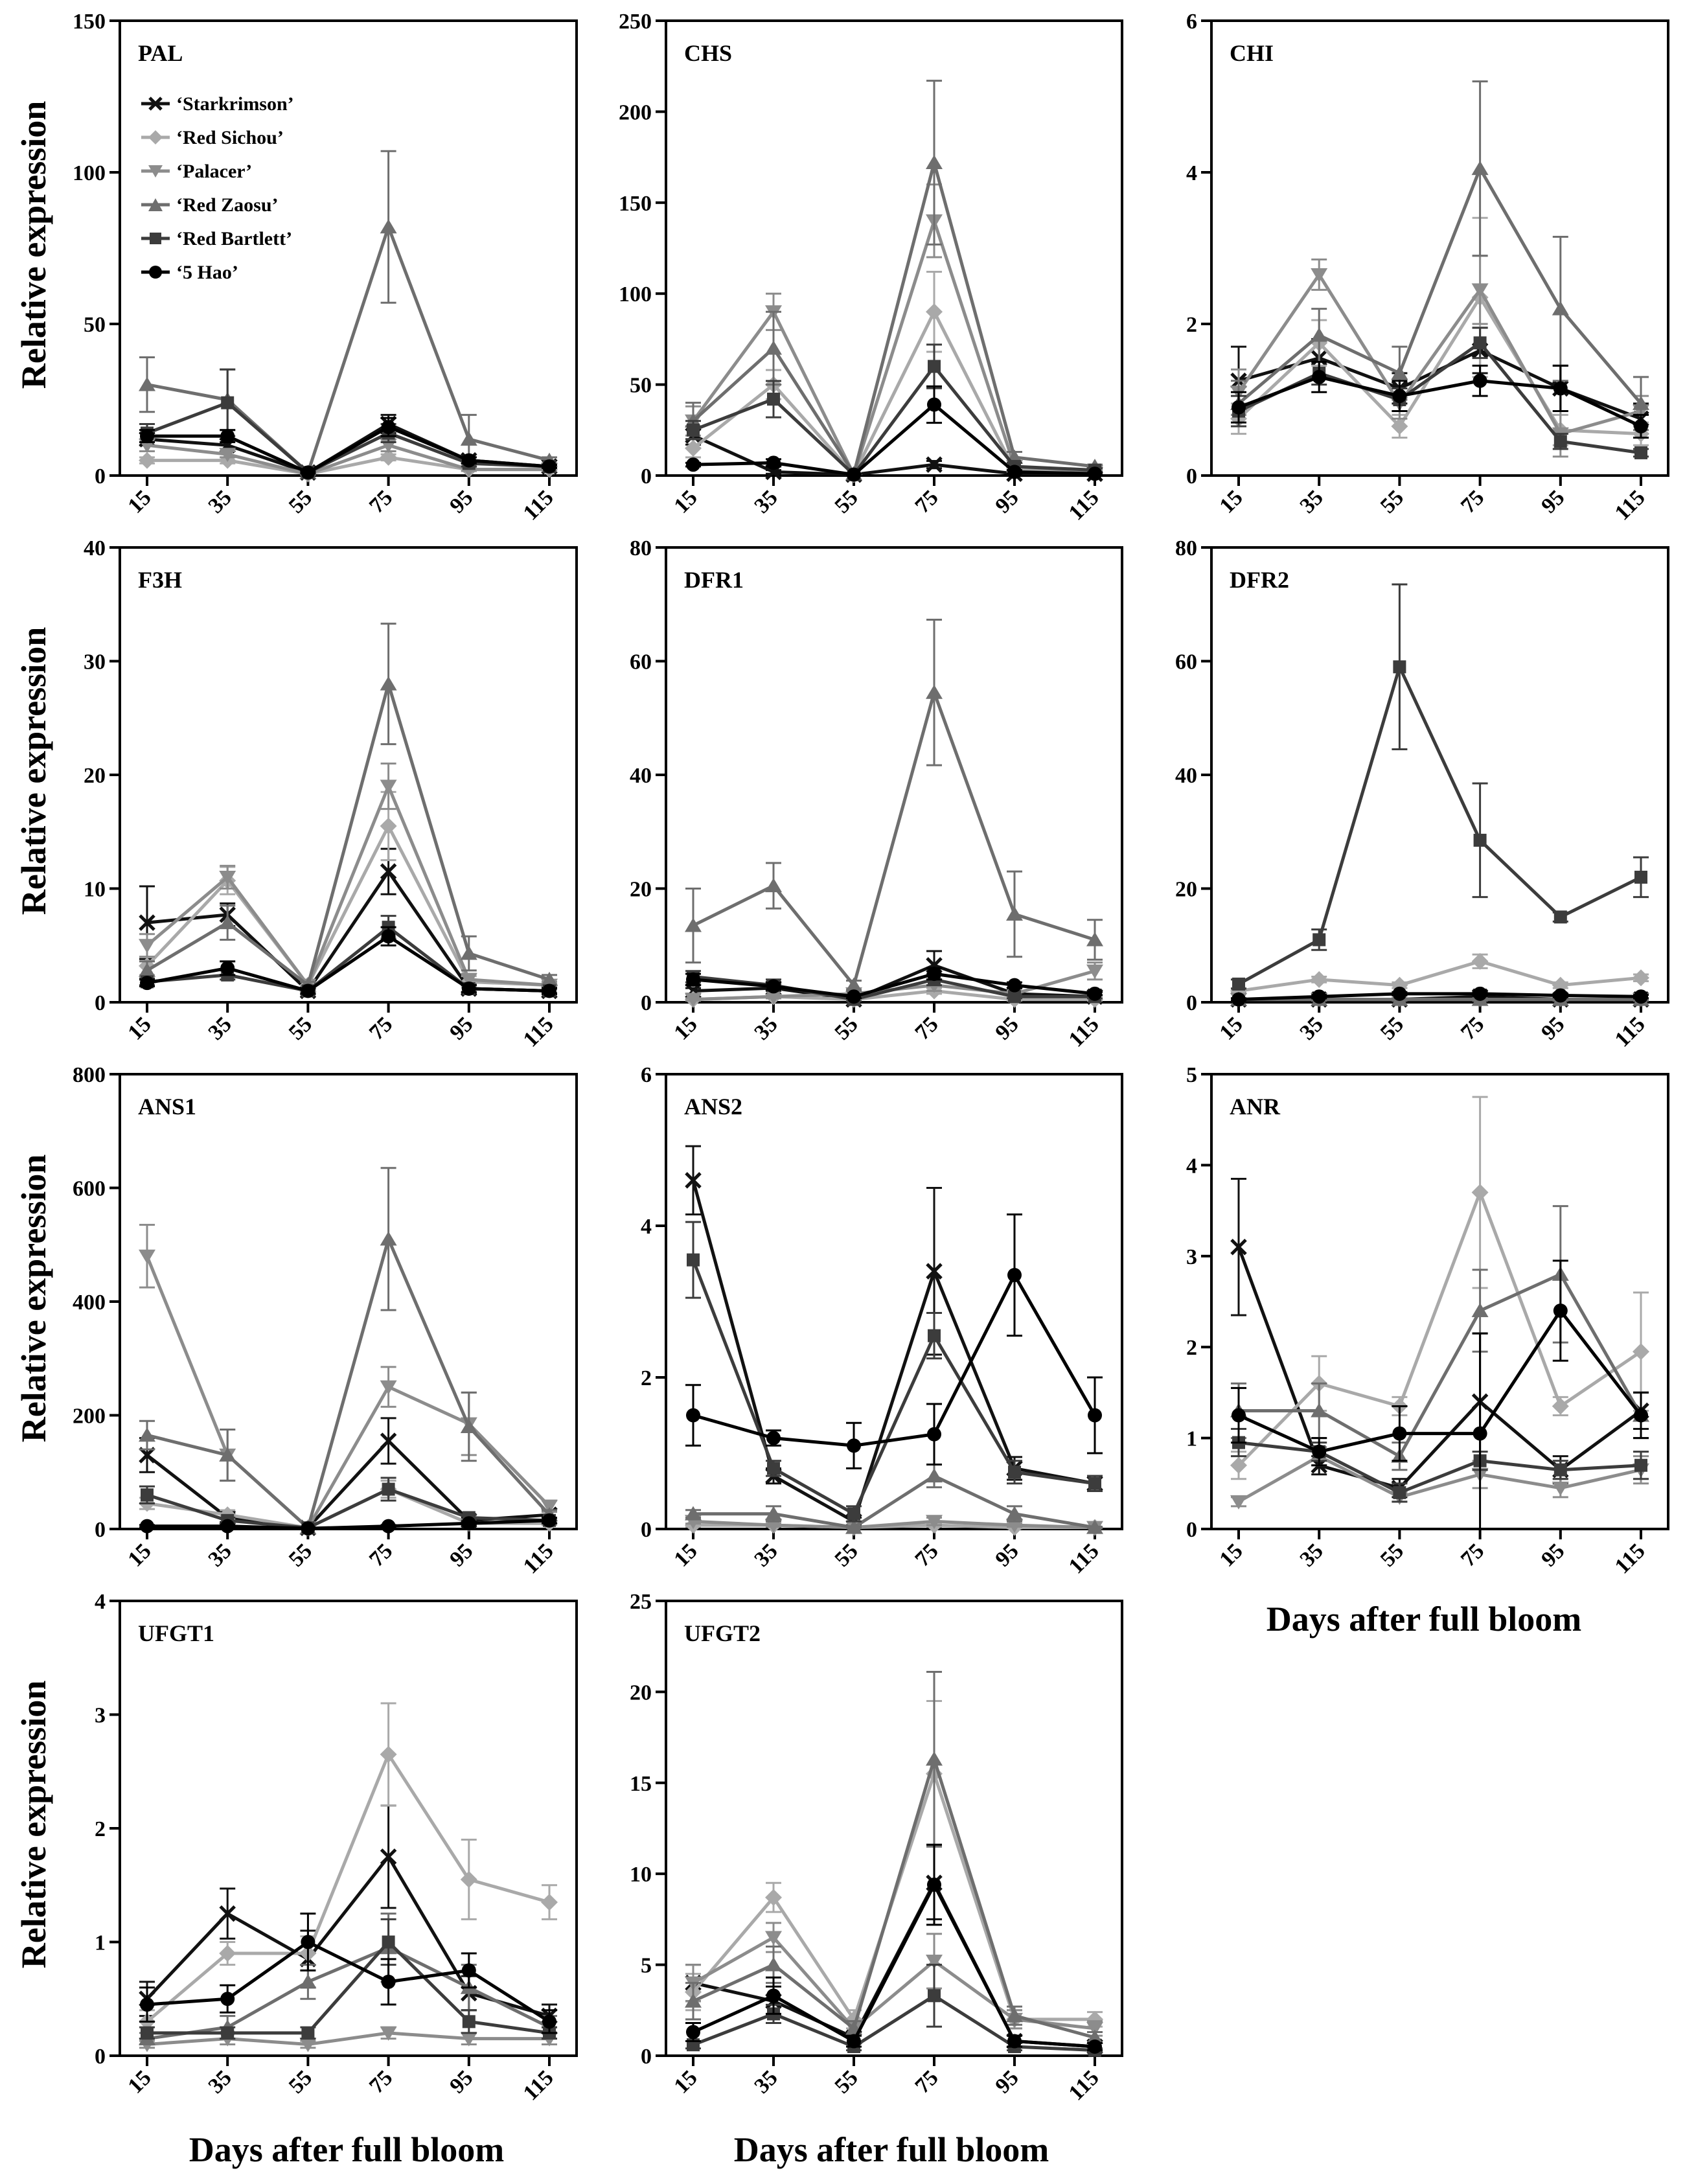 The width and height of the screenshot is (1685, 2184). I want to click on y-tick-label: 6, so click(1191, 22).